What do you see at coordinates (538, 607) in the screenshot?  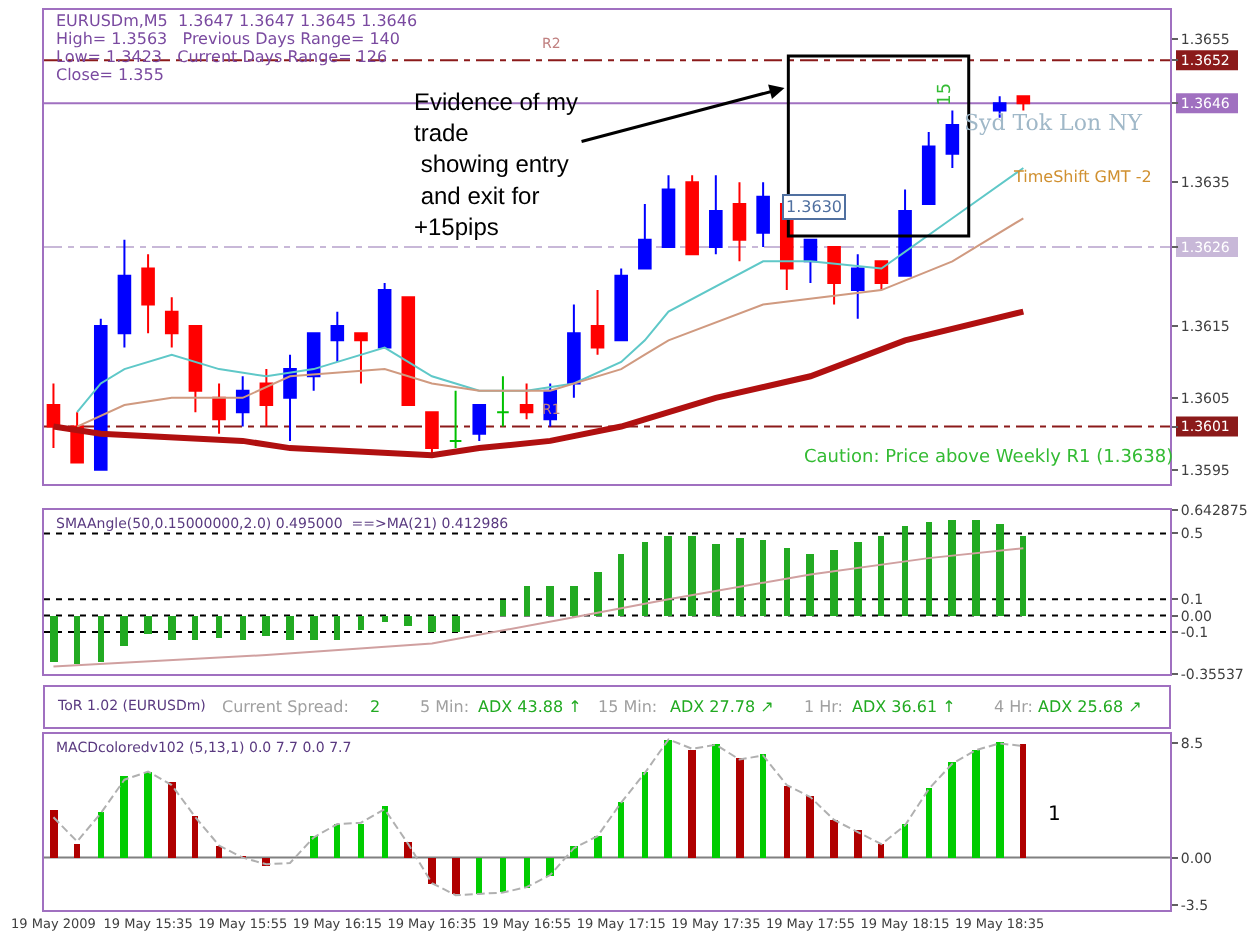 I see `line-series` at bounding box center [538, 607].